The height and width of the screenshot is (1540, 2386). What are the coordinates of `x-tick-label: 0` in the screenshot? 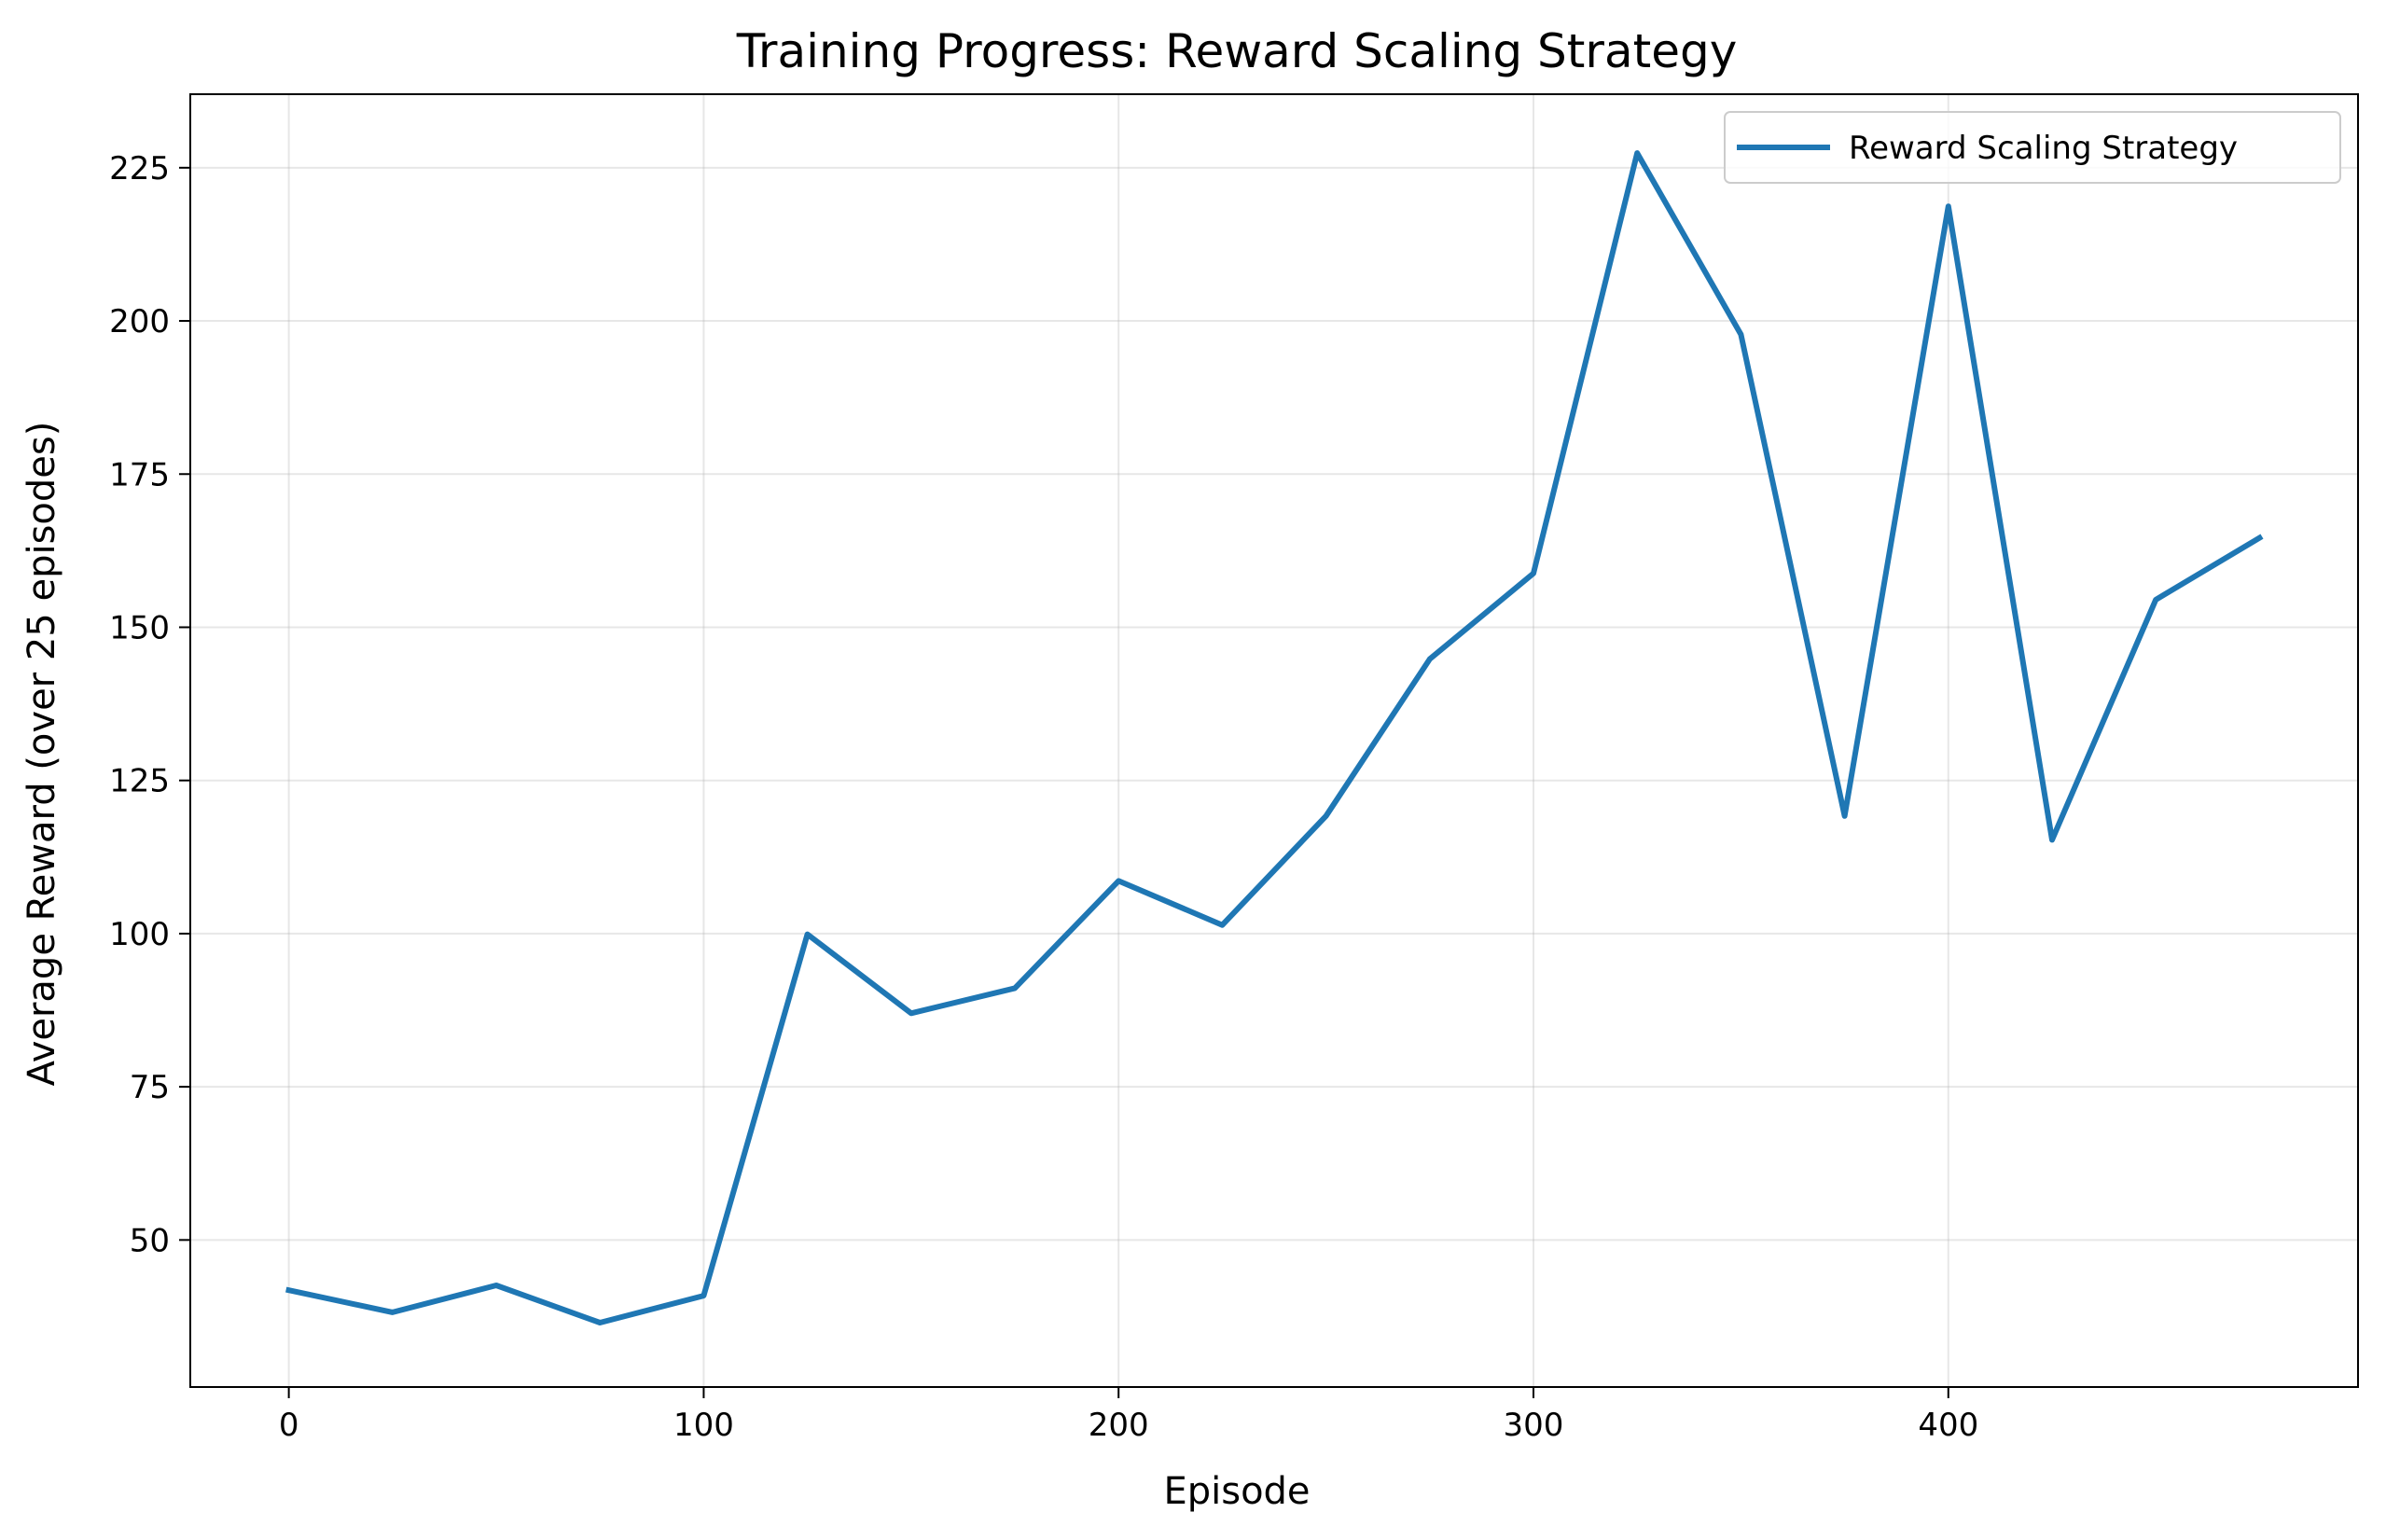 It's located at (289, 1425).